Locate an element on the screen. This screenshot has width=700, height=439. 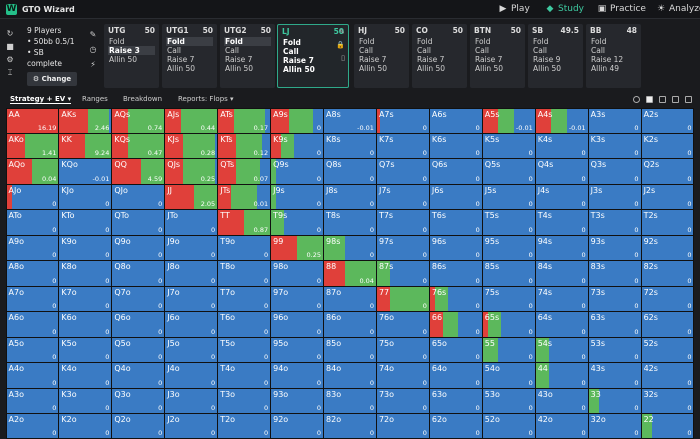
seat-action: Fold is located at coordinates (599, 41).